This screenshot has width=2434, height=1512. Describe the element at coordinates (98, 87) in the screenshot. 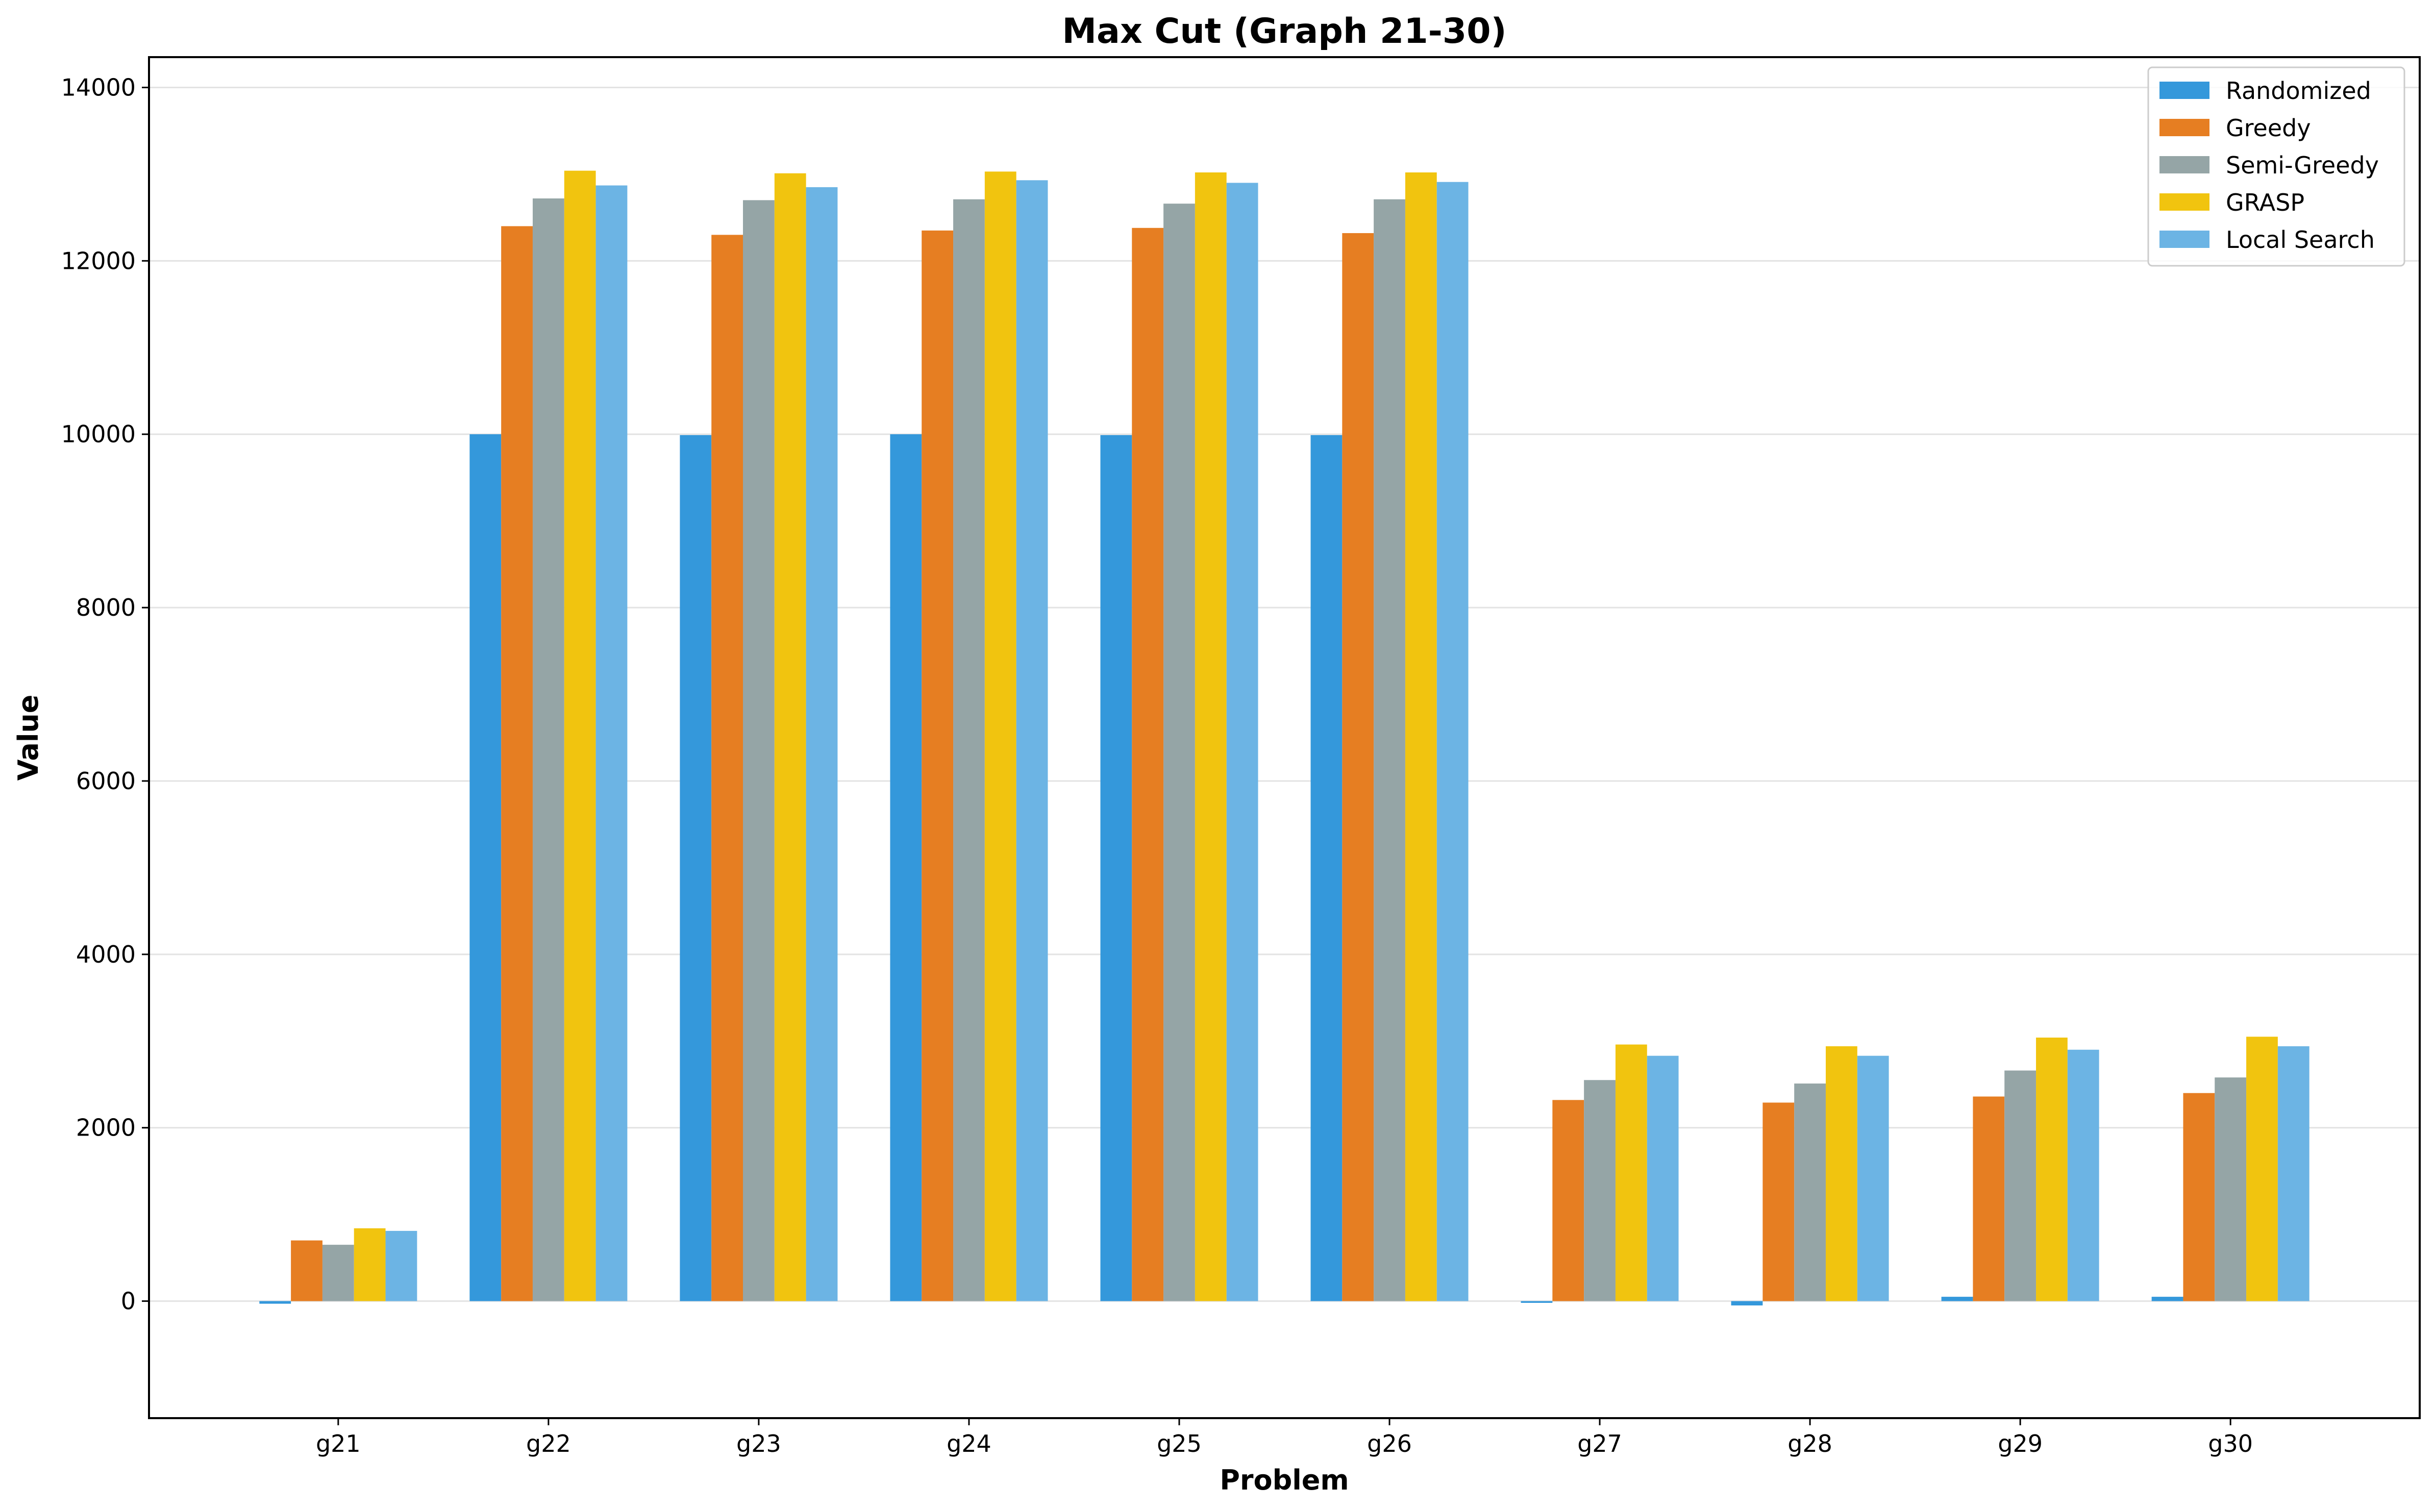

I see `y-tick-label: 14000` at that location.